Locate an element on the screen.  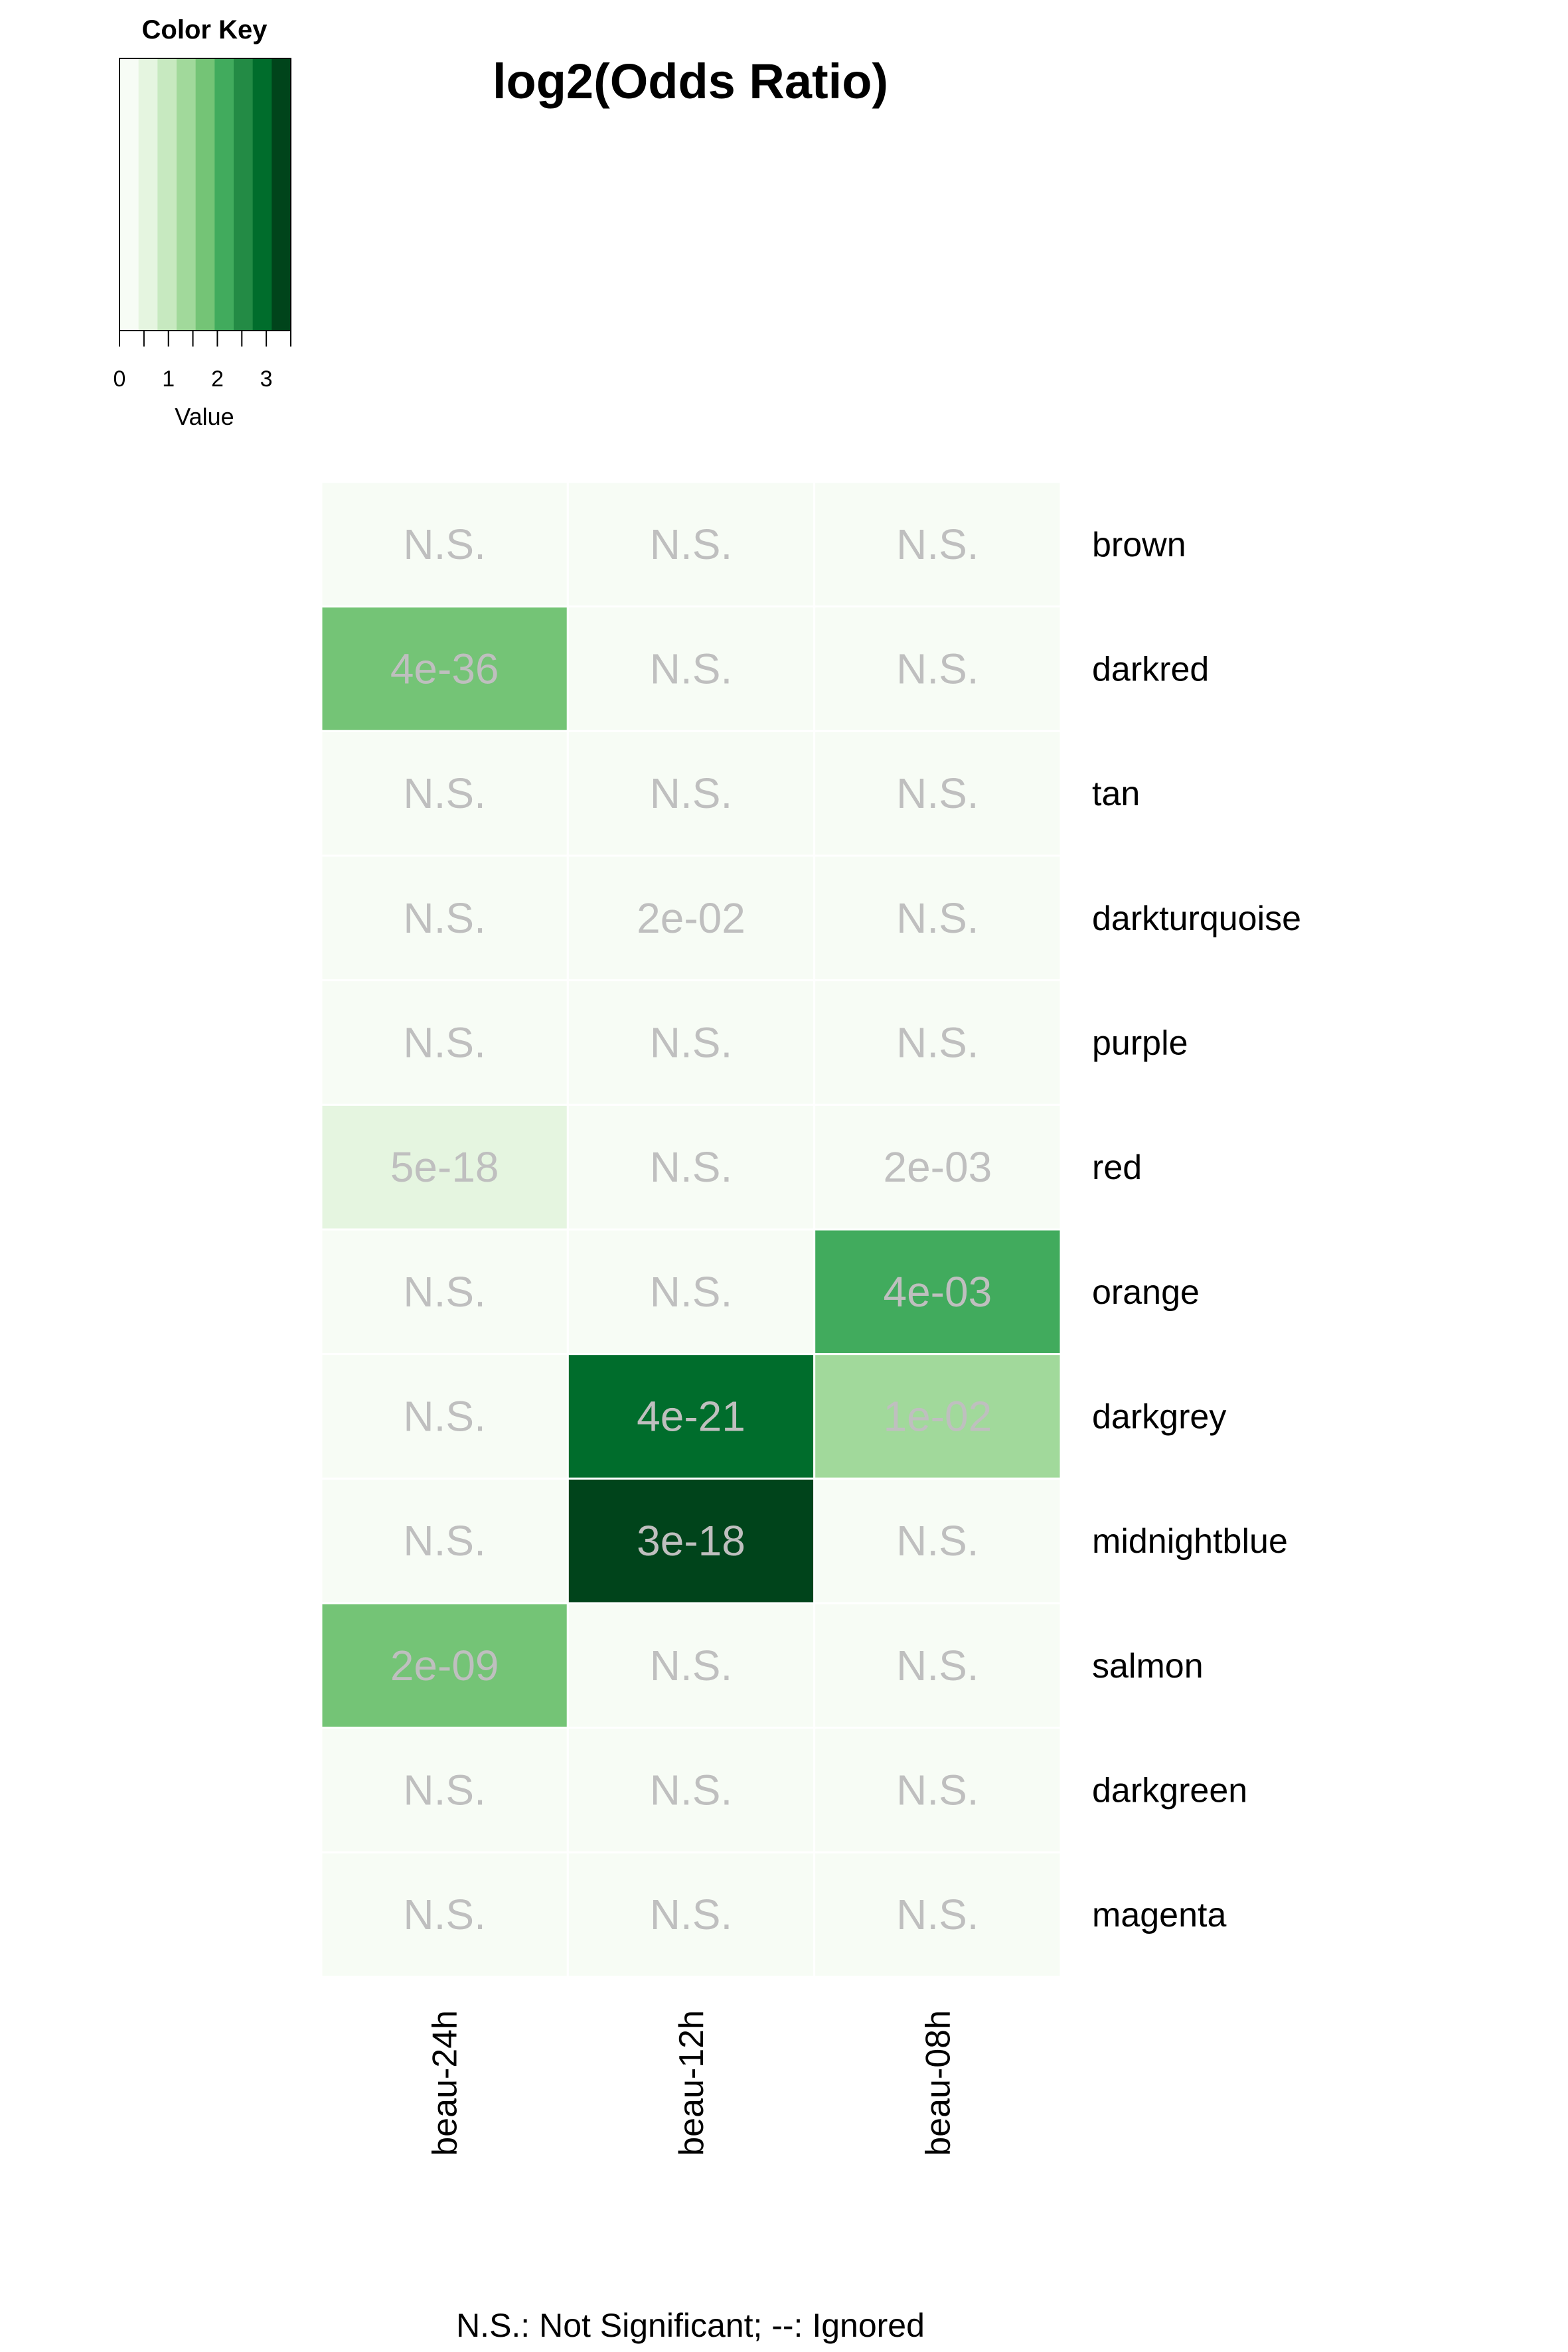
column-label: beau-08h is located at coordinates (938, 2083).